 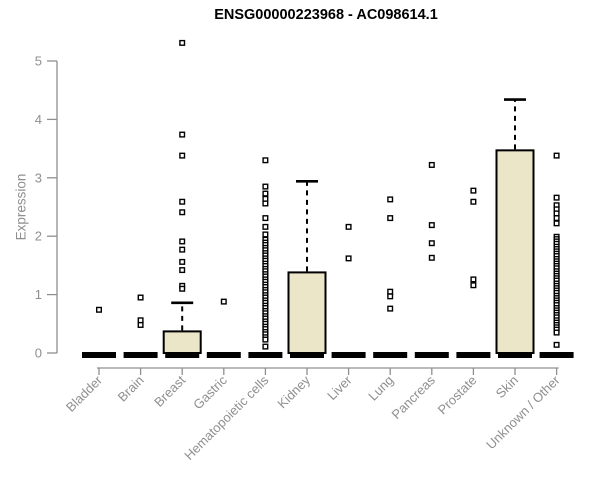 What do you see at coordinates (38, 177) in the screenshot?
I see `y-tick-label: 3` at bounding box center [38, 177].